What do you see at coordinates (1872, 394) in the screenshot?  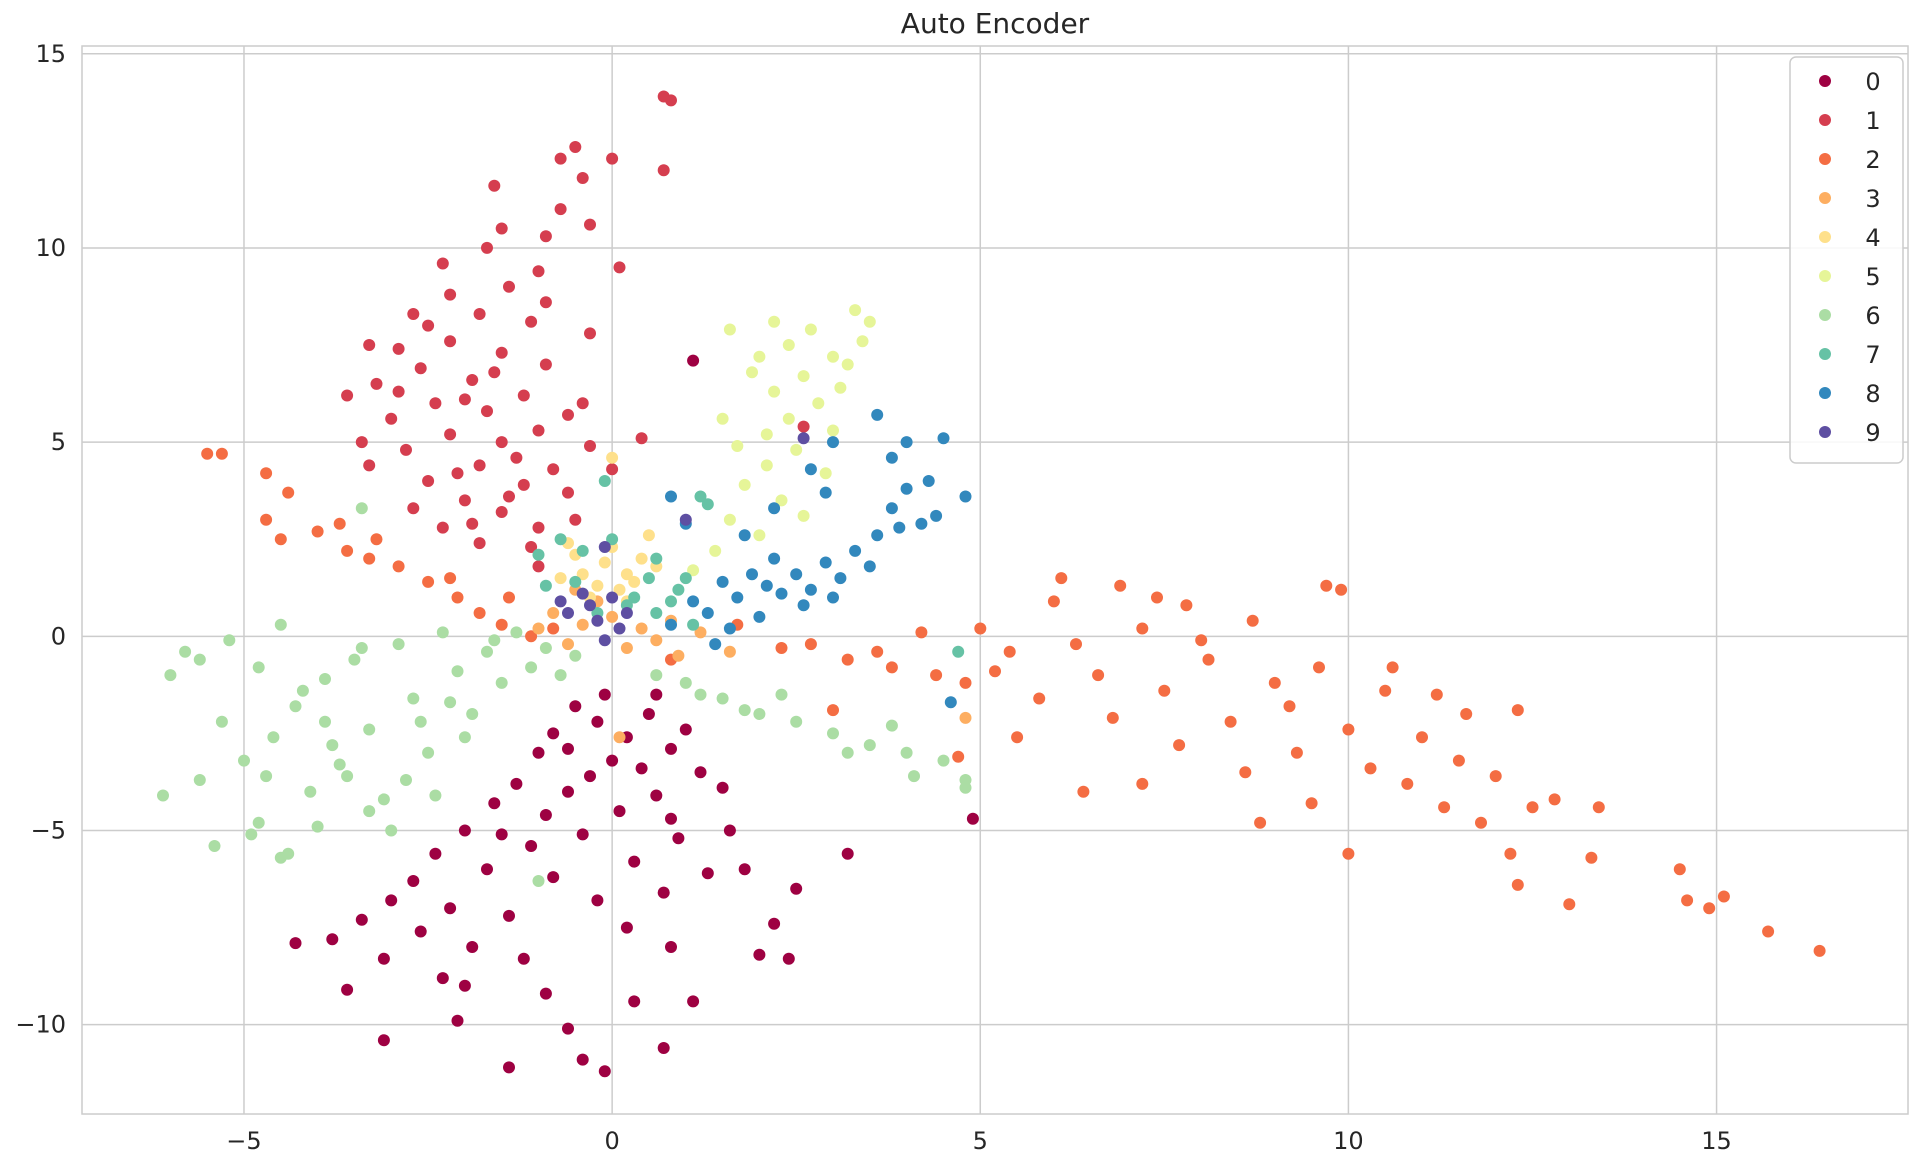 I see `legend-label: 8` at bounding box center [1872, 394].